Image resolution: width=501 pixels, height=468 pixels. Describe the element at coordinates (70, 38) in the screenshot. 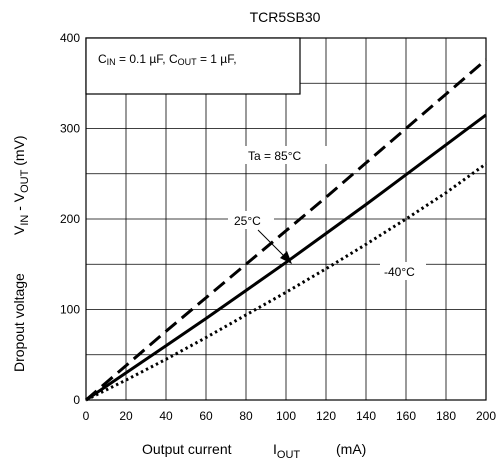

I see `y-tick-label: 400` at that location.